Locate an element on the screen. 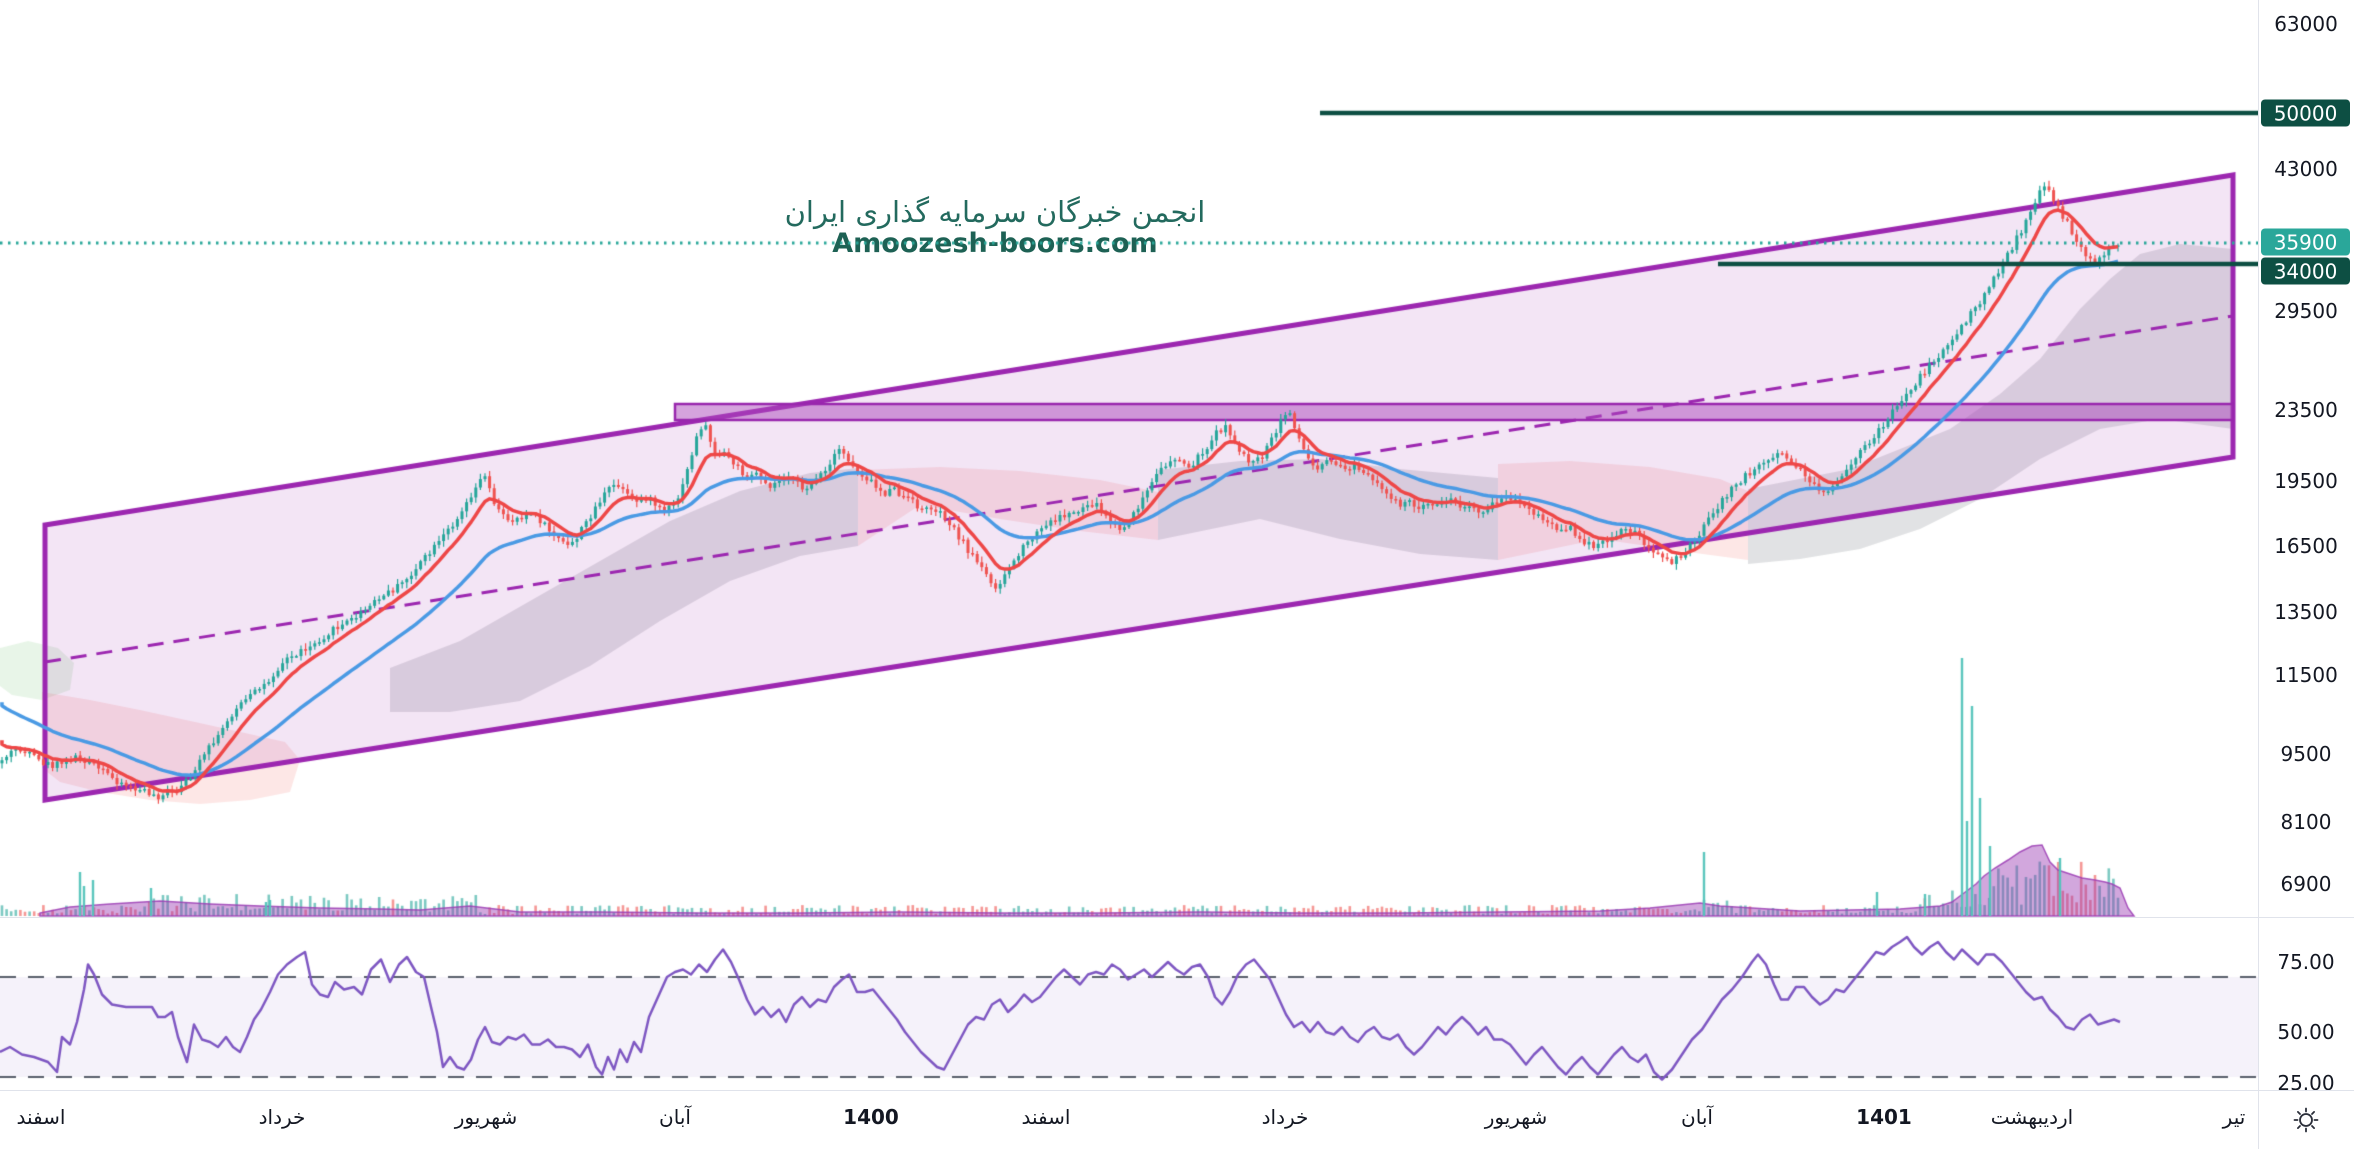  price-level-badge: 34000 is located at coordinates (2305, 271).